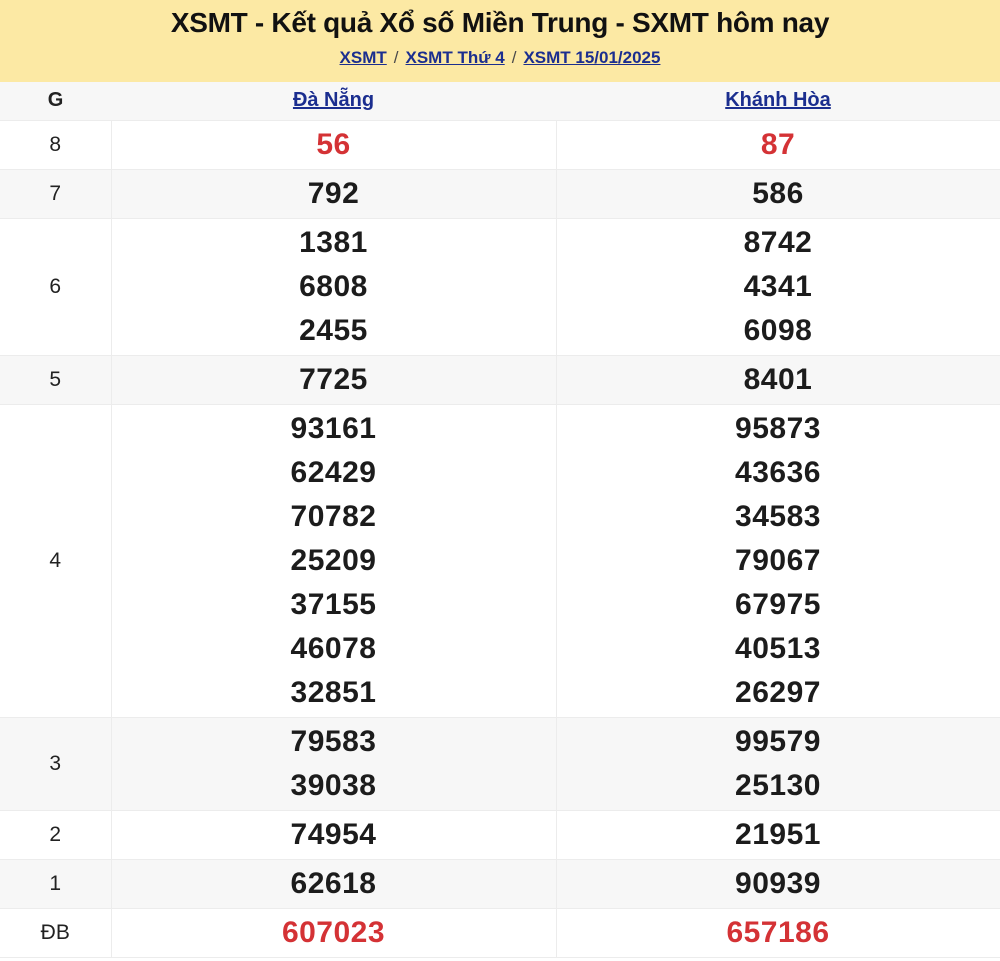 Image resolution: width=1000 pixels, height=961 pixels. What do you see at coordinates (55, 193) in the screenshot?
I see `prize-tier-label: 7` at bounding box center [55, 193].